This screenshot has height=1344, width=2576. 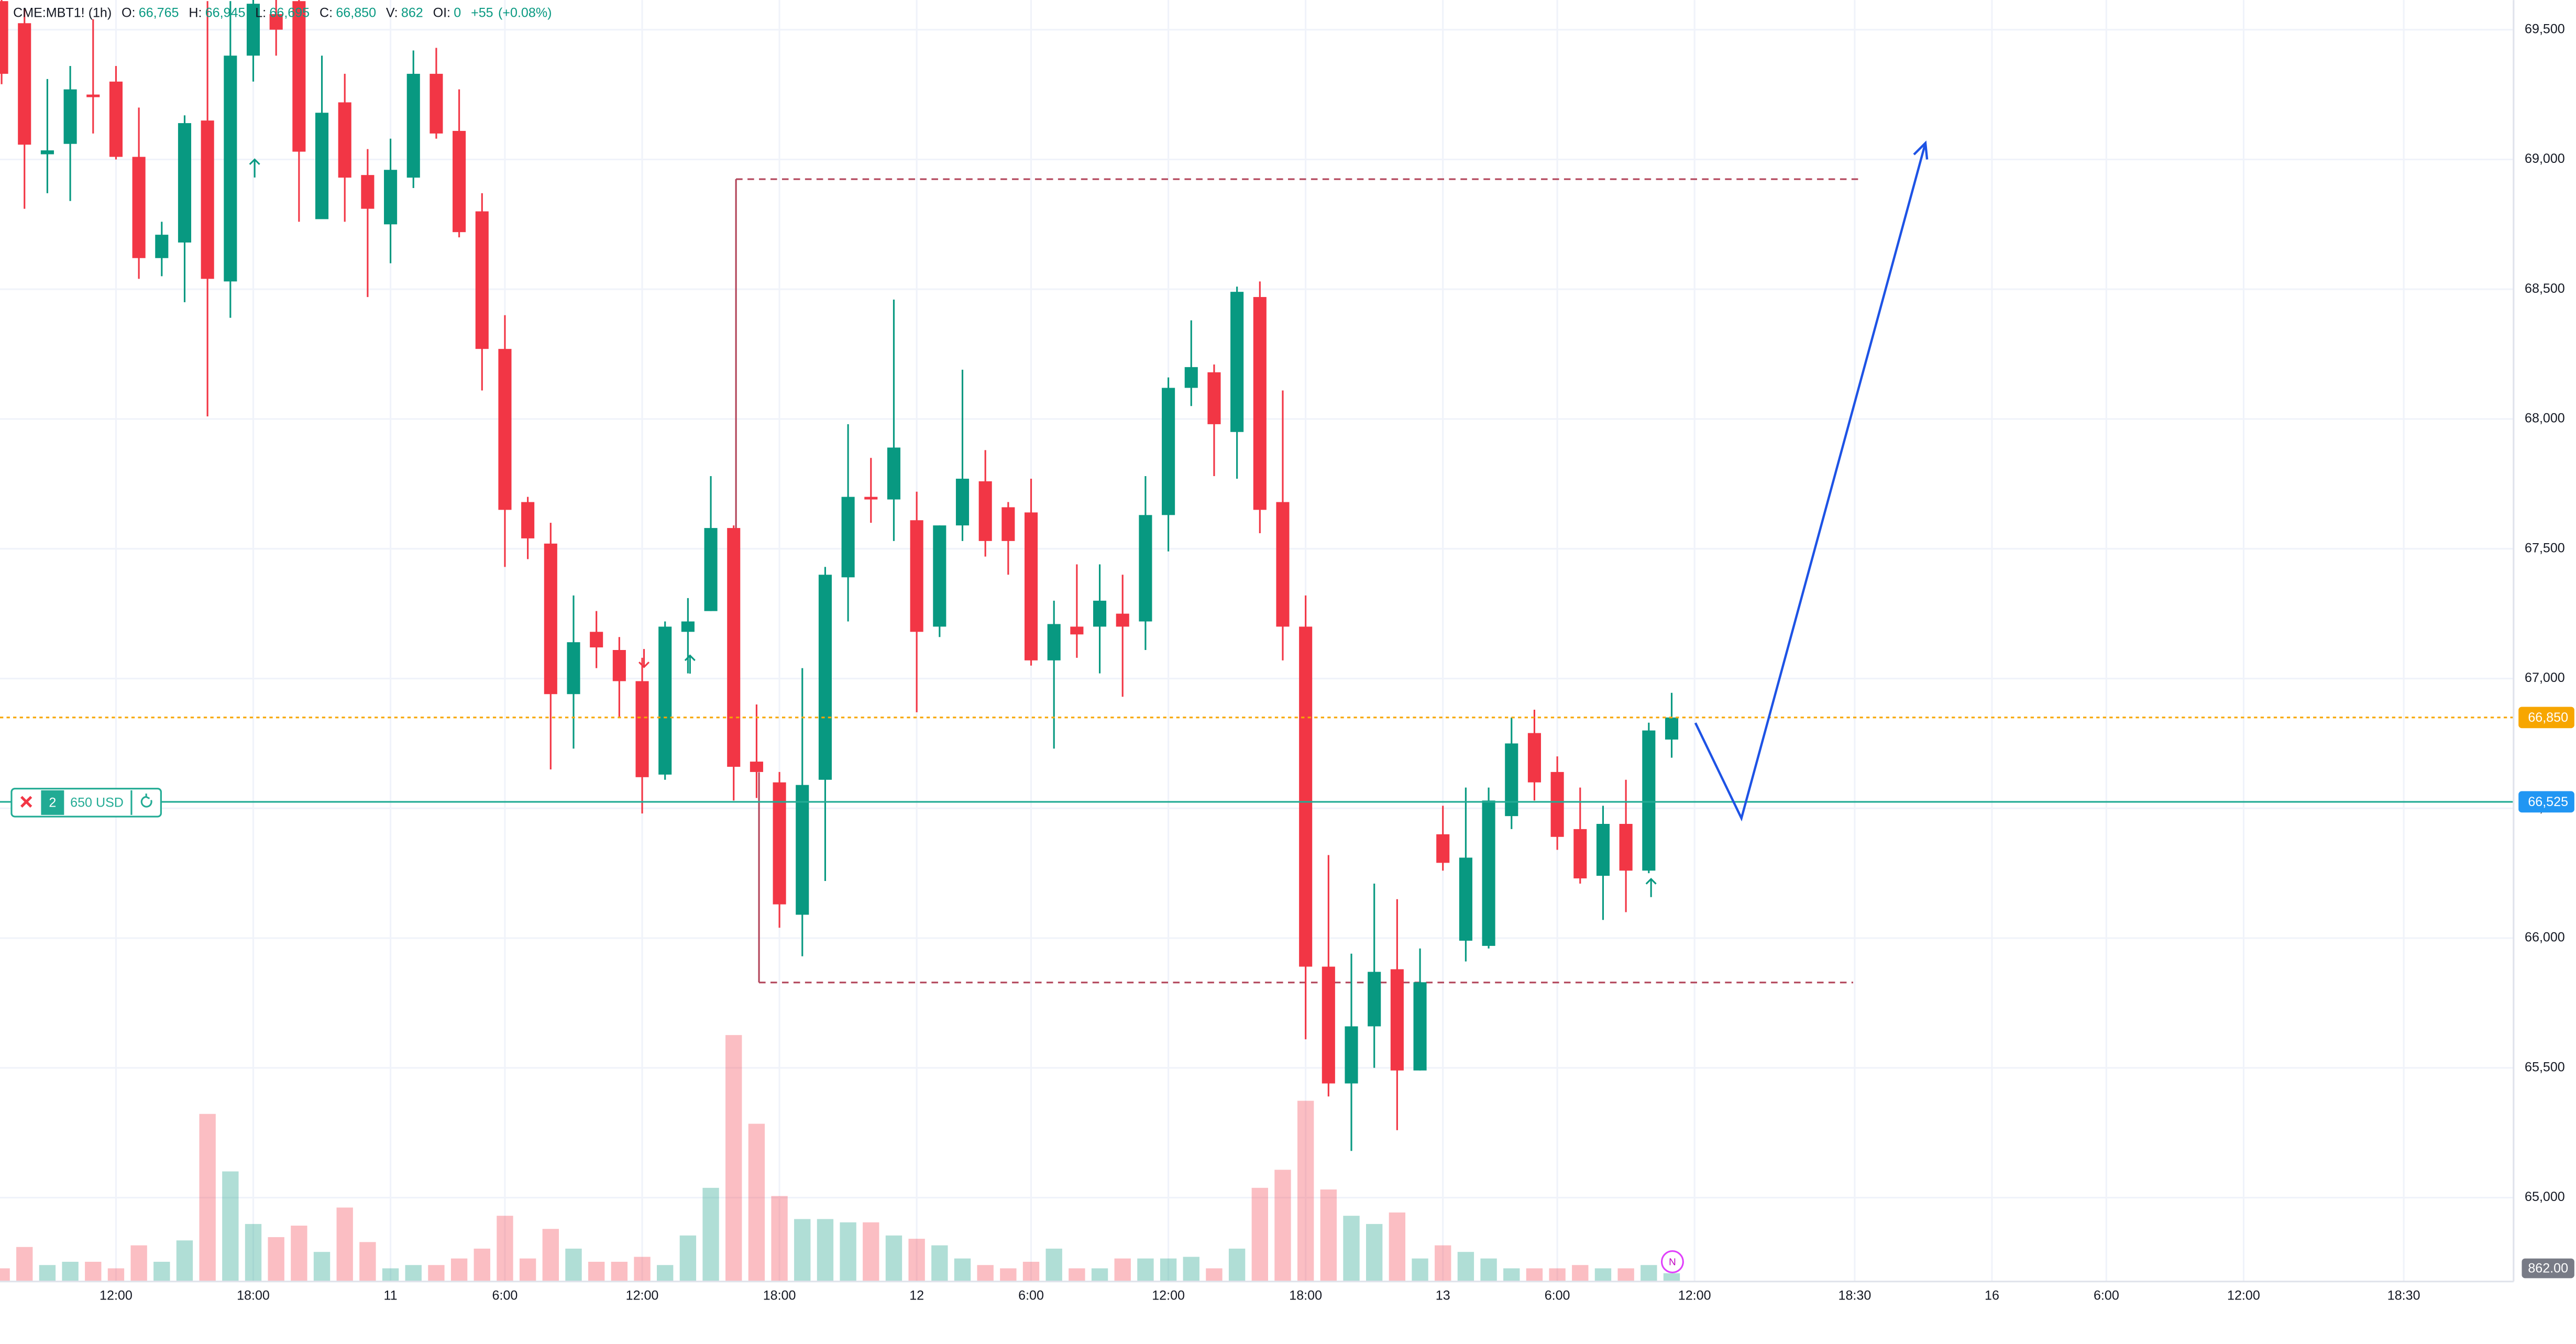 What do you see at coordinates (1992, 1295) in the screenshot?
I see `x-tick-label: 16` at bounding box center [1992, 1295].